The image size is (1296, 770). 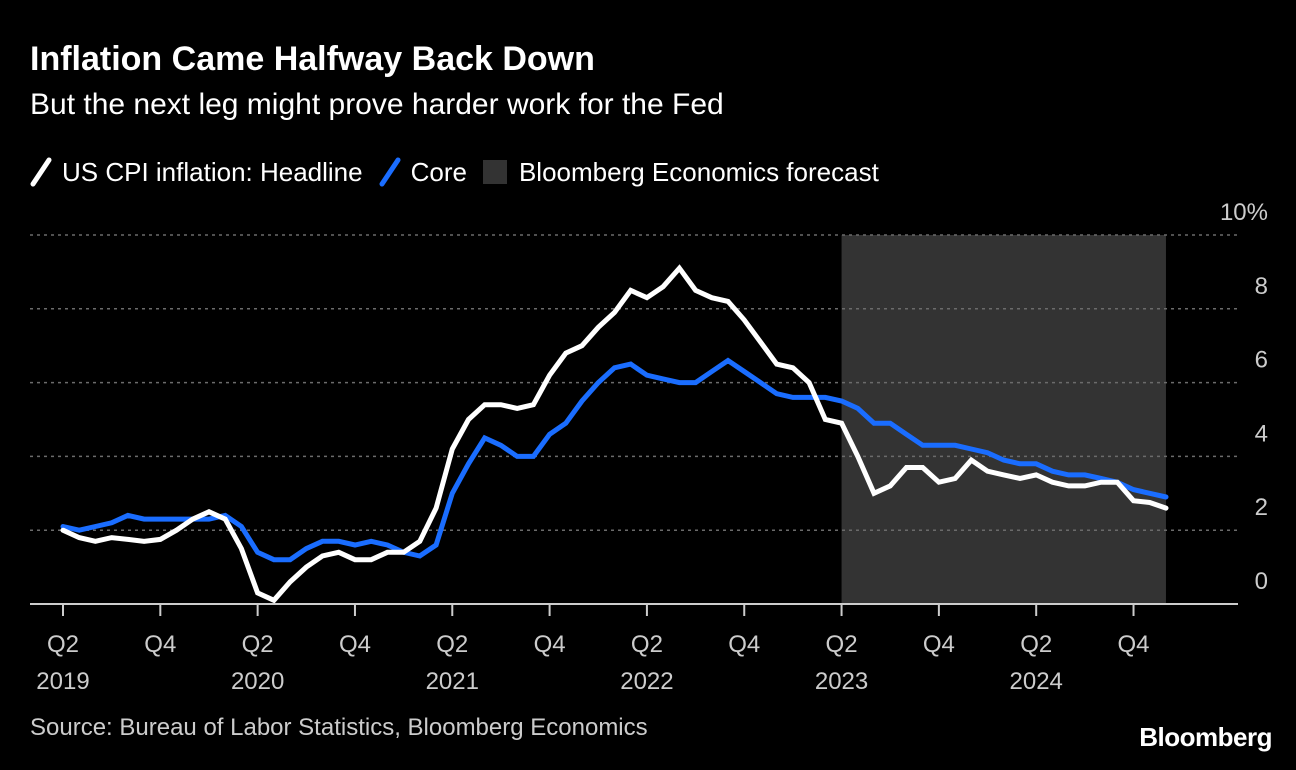 What do you see at coordinates (1244, 212) in the screenshot?
I see `y-tick-label: 10%` at bounding box center [1244, 212].